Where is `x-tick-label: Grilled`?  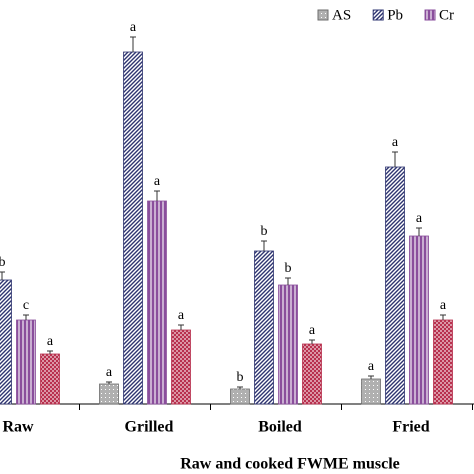 x-tick-label: Grilled is located at coordinates (149, 427).